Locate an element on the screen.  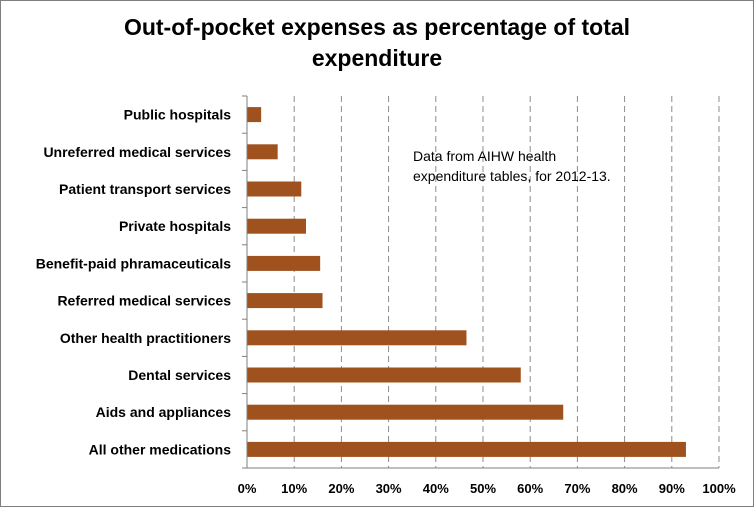
x-tick-label: 10% is located at coordinates (294, 488).